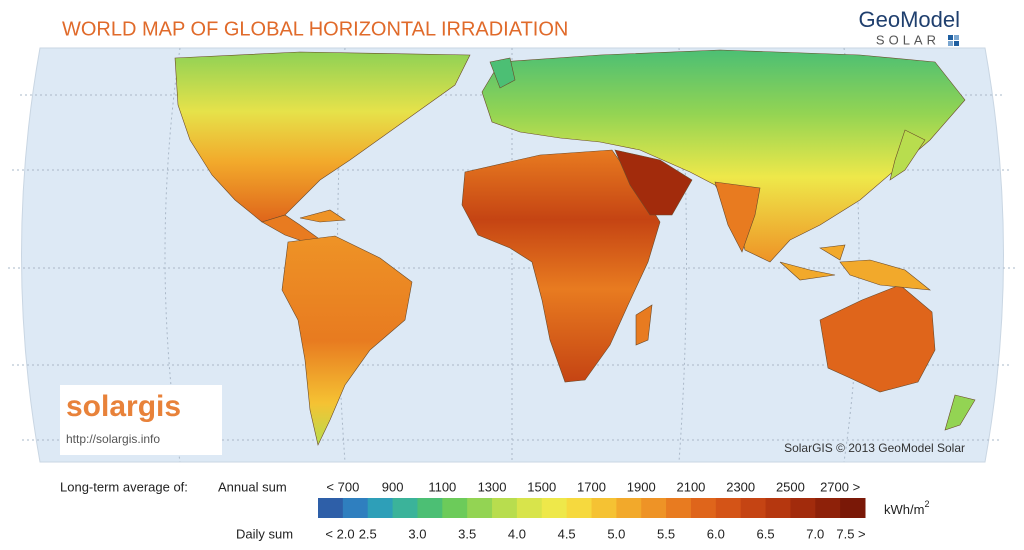 This screenshot has height=550, width=1024. What do you see at coordinates (790, 486) in the screenshot?
I see `annual-tick-label: 2500` at bounding box center [790, 486].